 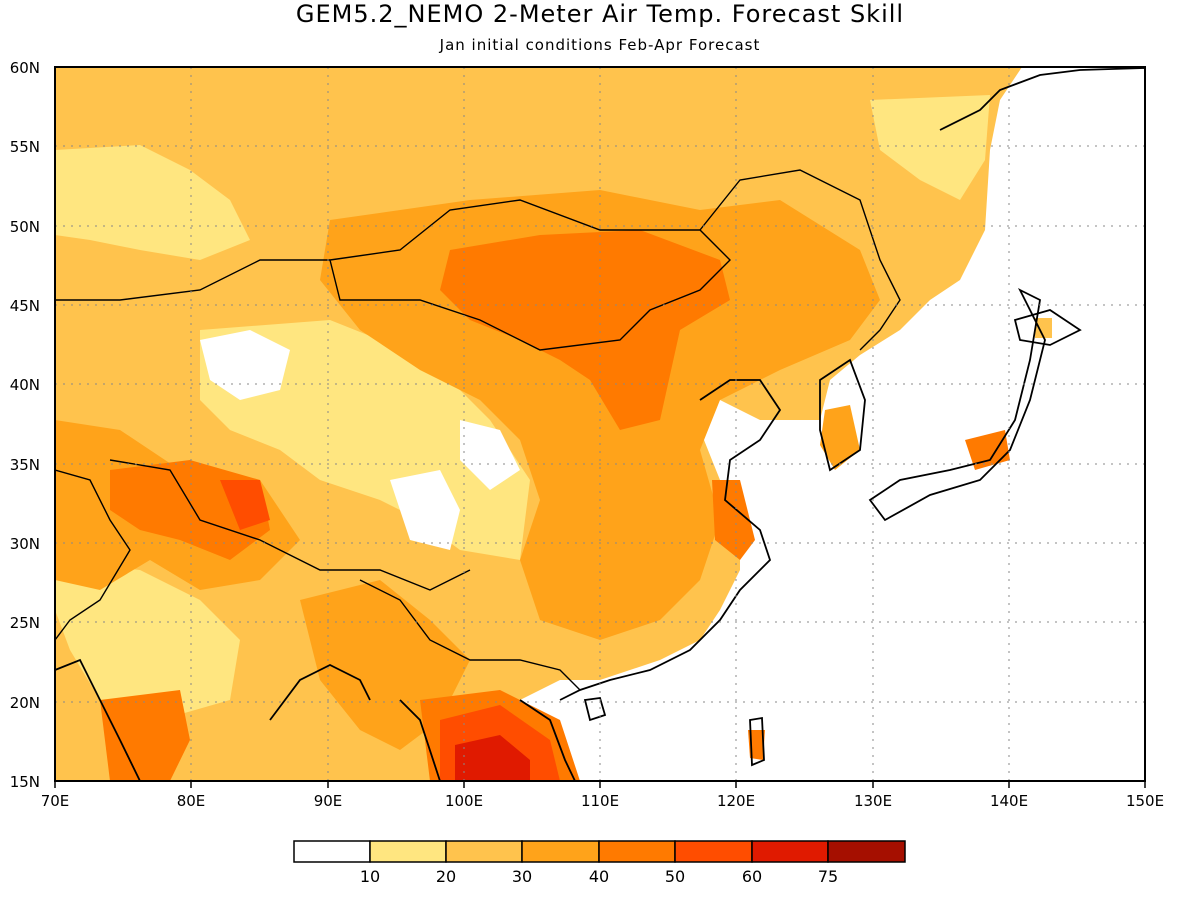 I want to click on coastline-russia-east, so click(x=1042, y=99).